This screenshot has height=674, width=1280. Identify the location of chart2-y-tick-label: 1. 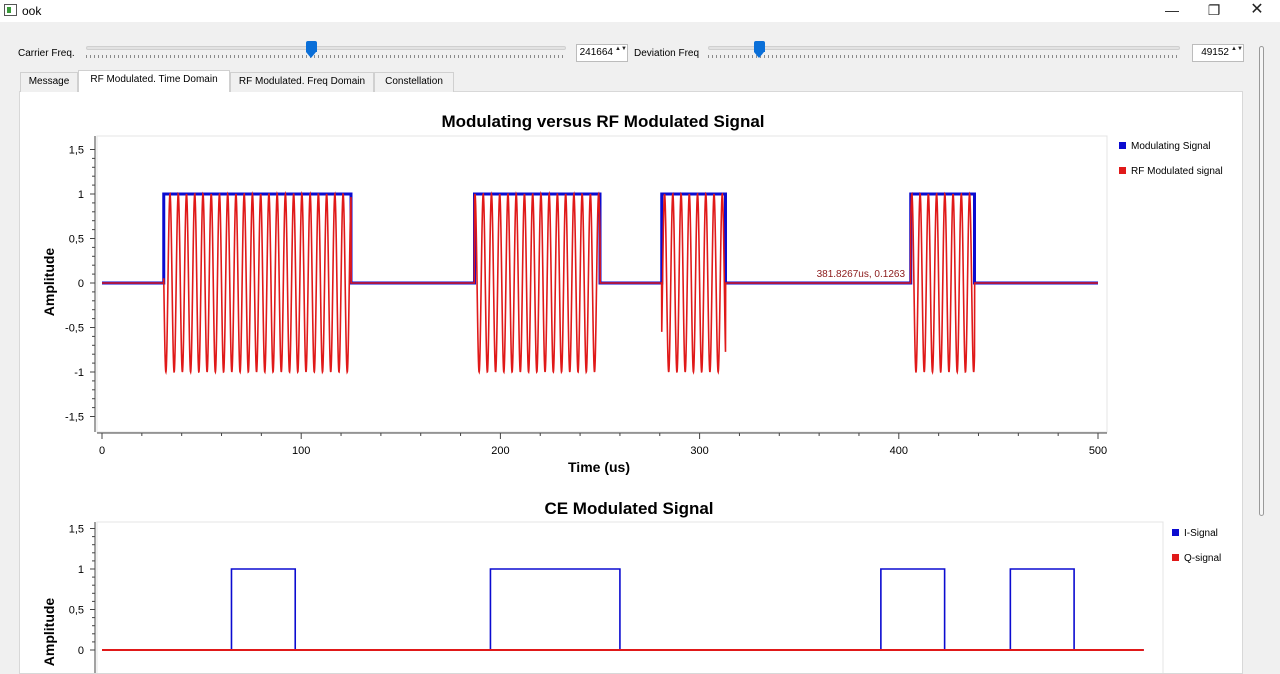
(81, 570).